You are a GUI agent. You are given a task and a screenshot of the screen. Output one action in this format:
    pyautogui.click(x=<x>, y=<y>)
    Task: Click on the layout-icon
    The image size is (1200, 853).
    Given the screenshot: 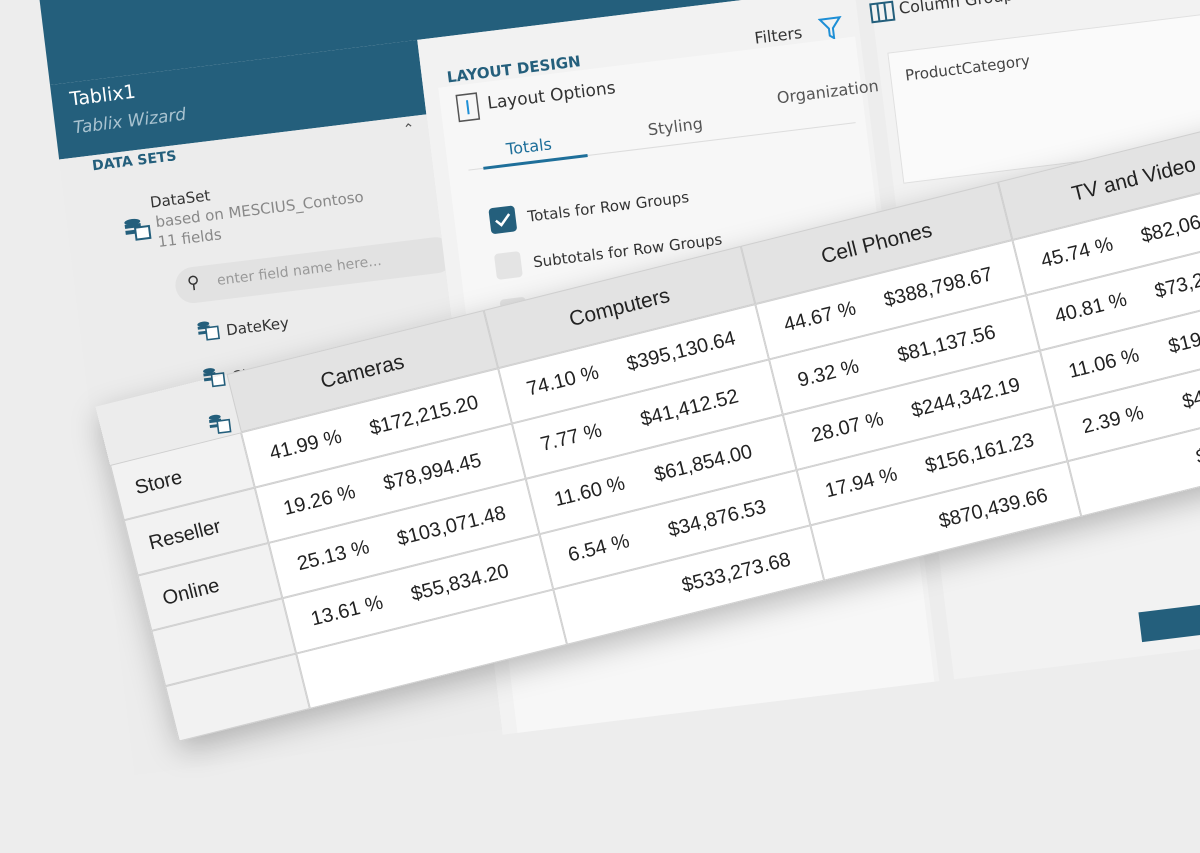 What is the action you would take?
    pyautogui.click(x=468, y=107)
    